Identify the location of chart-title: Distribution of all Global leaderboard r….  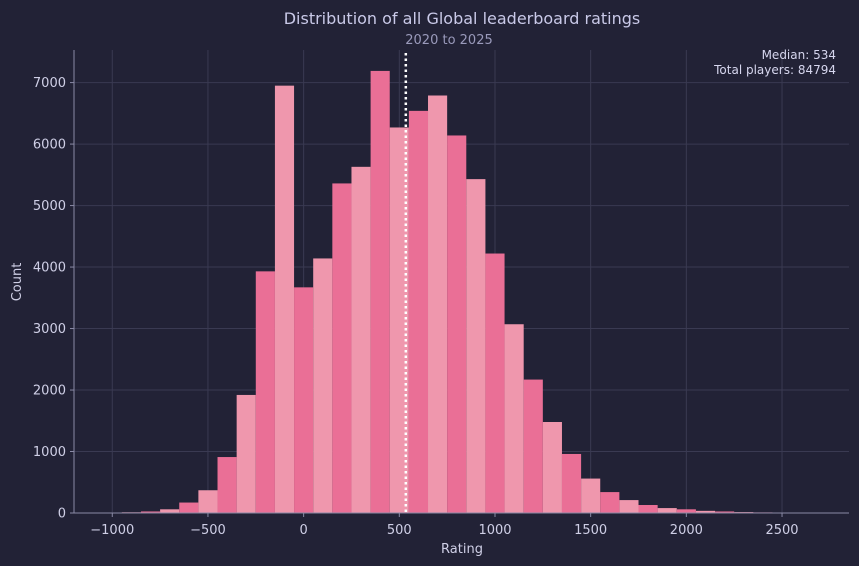
(462, 18).